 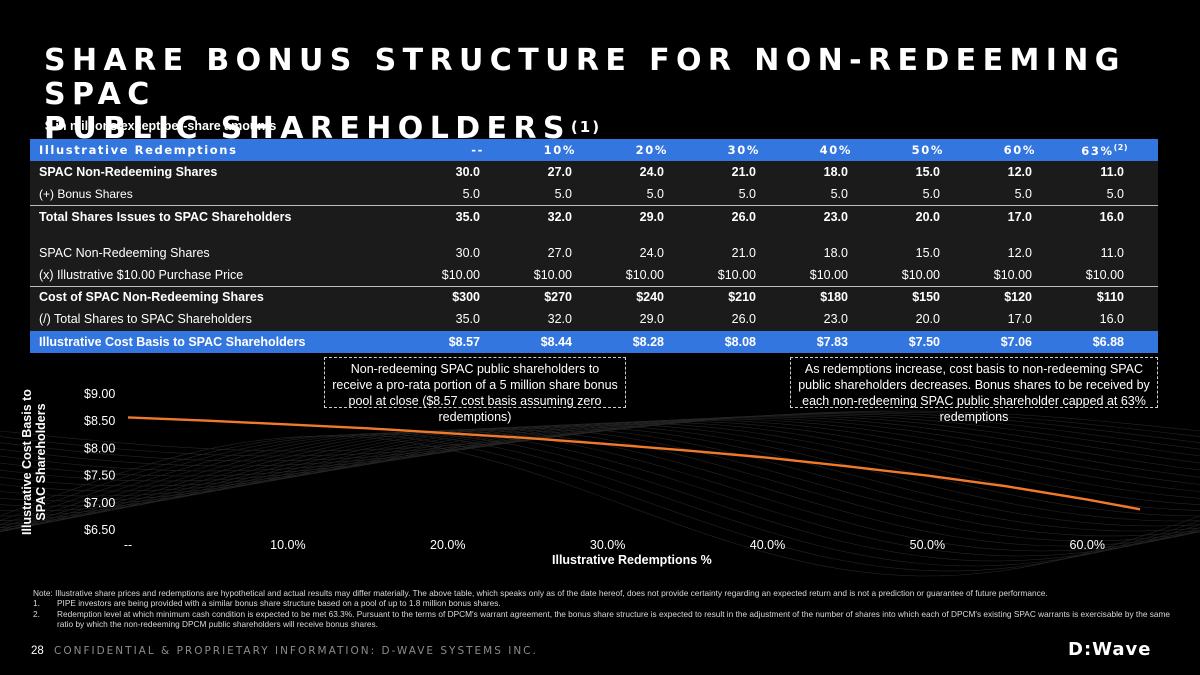 What do you see at coordinates (161, 126) in the screenshot?
I see `units-note: $ in millions except per-share amounts` at bounding box center [161, 126].